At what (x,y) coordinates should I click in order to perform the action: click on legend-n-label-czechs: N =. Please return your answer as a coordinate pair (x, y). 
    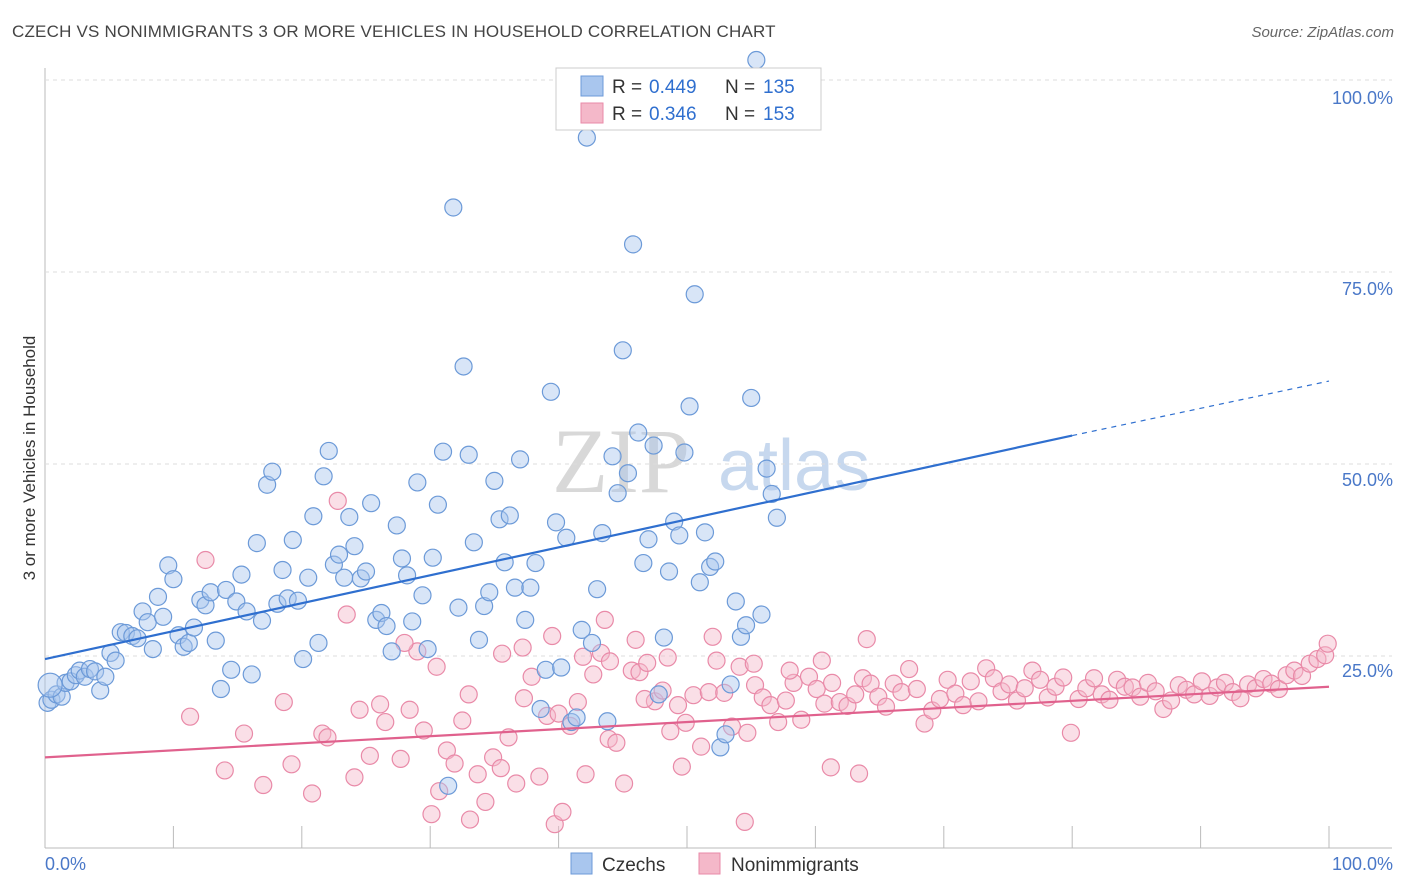
    Looking at the image, I should click on (740, 87).